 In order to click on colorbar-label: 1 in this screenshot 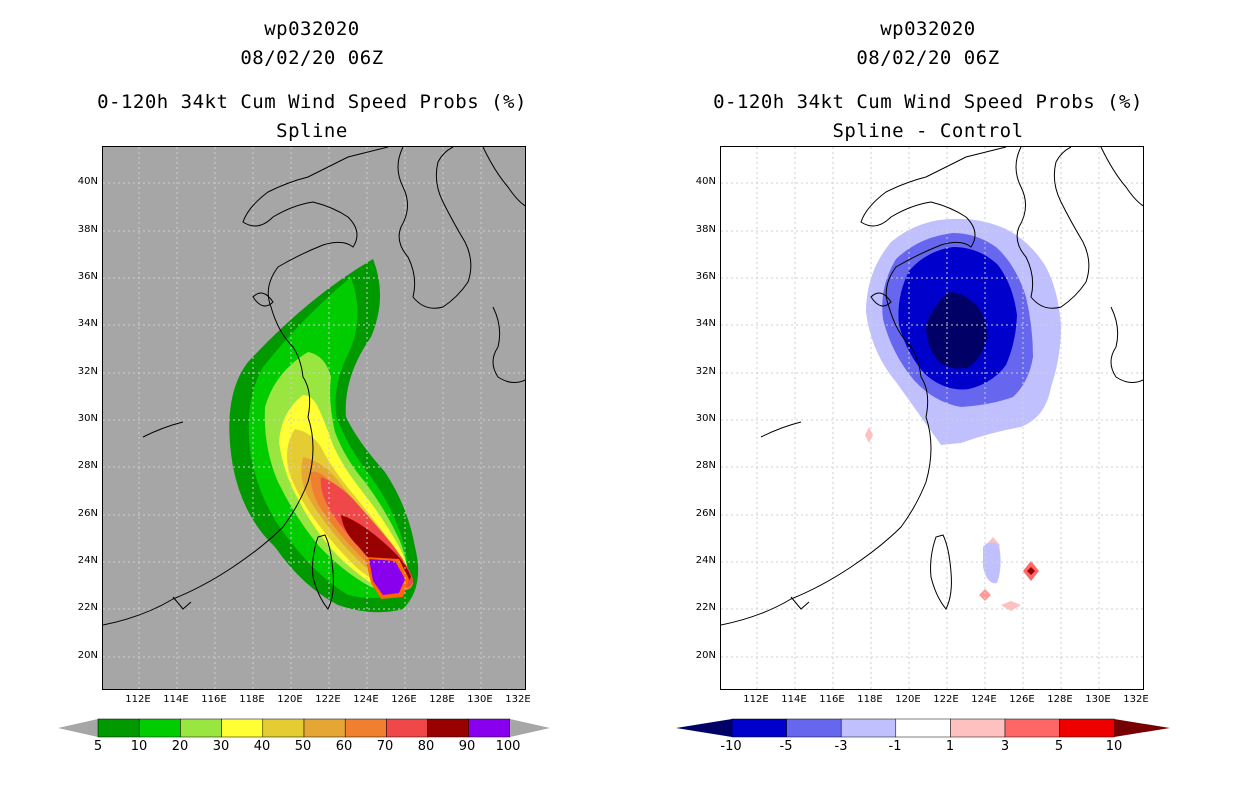, I will do `click(950, 746)`.